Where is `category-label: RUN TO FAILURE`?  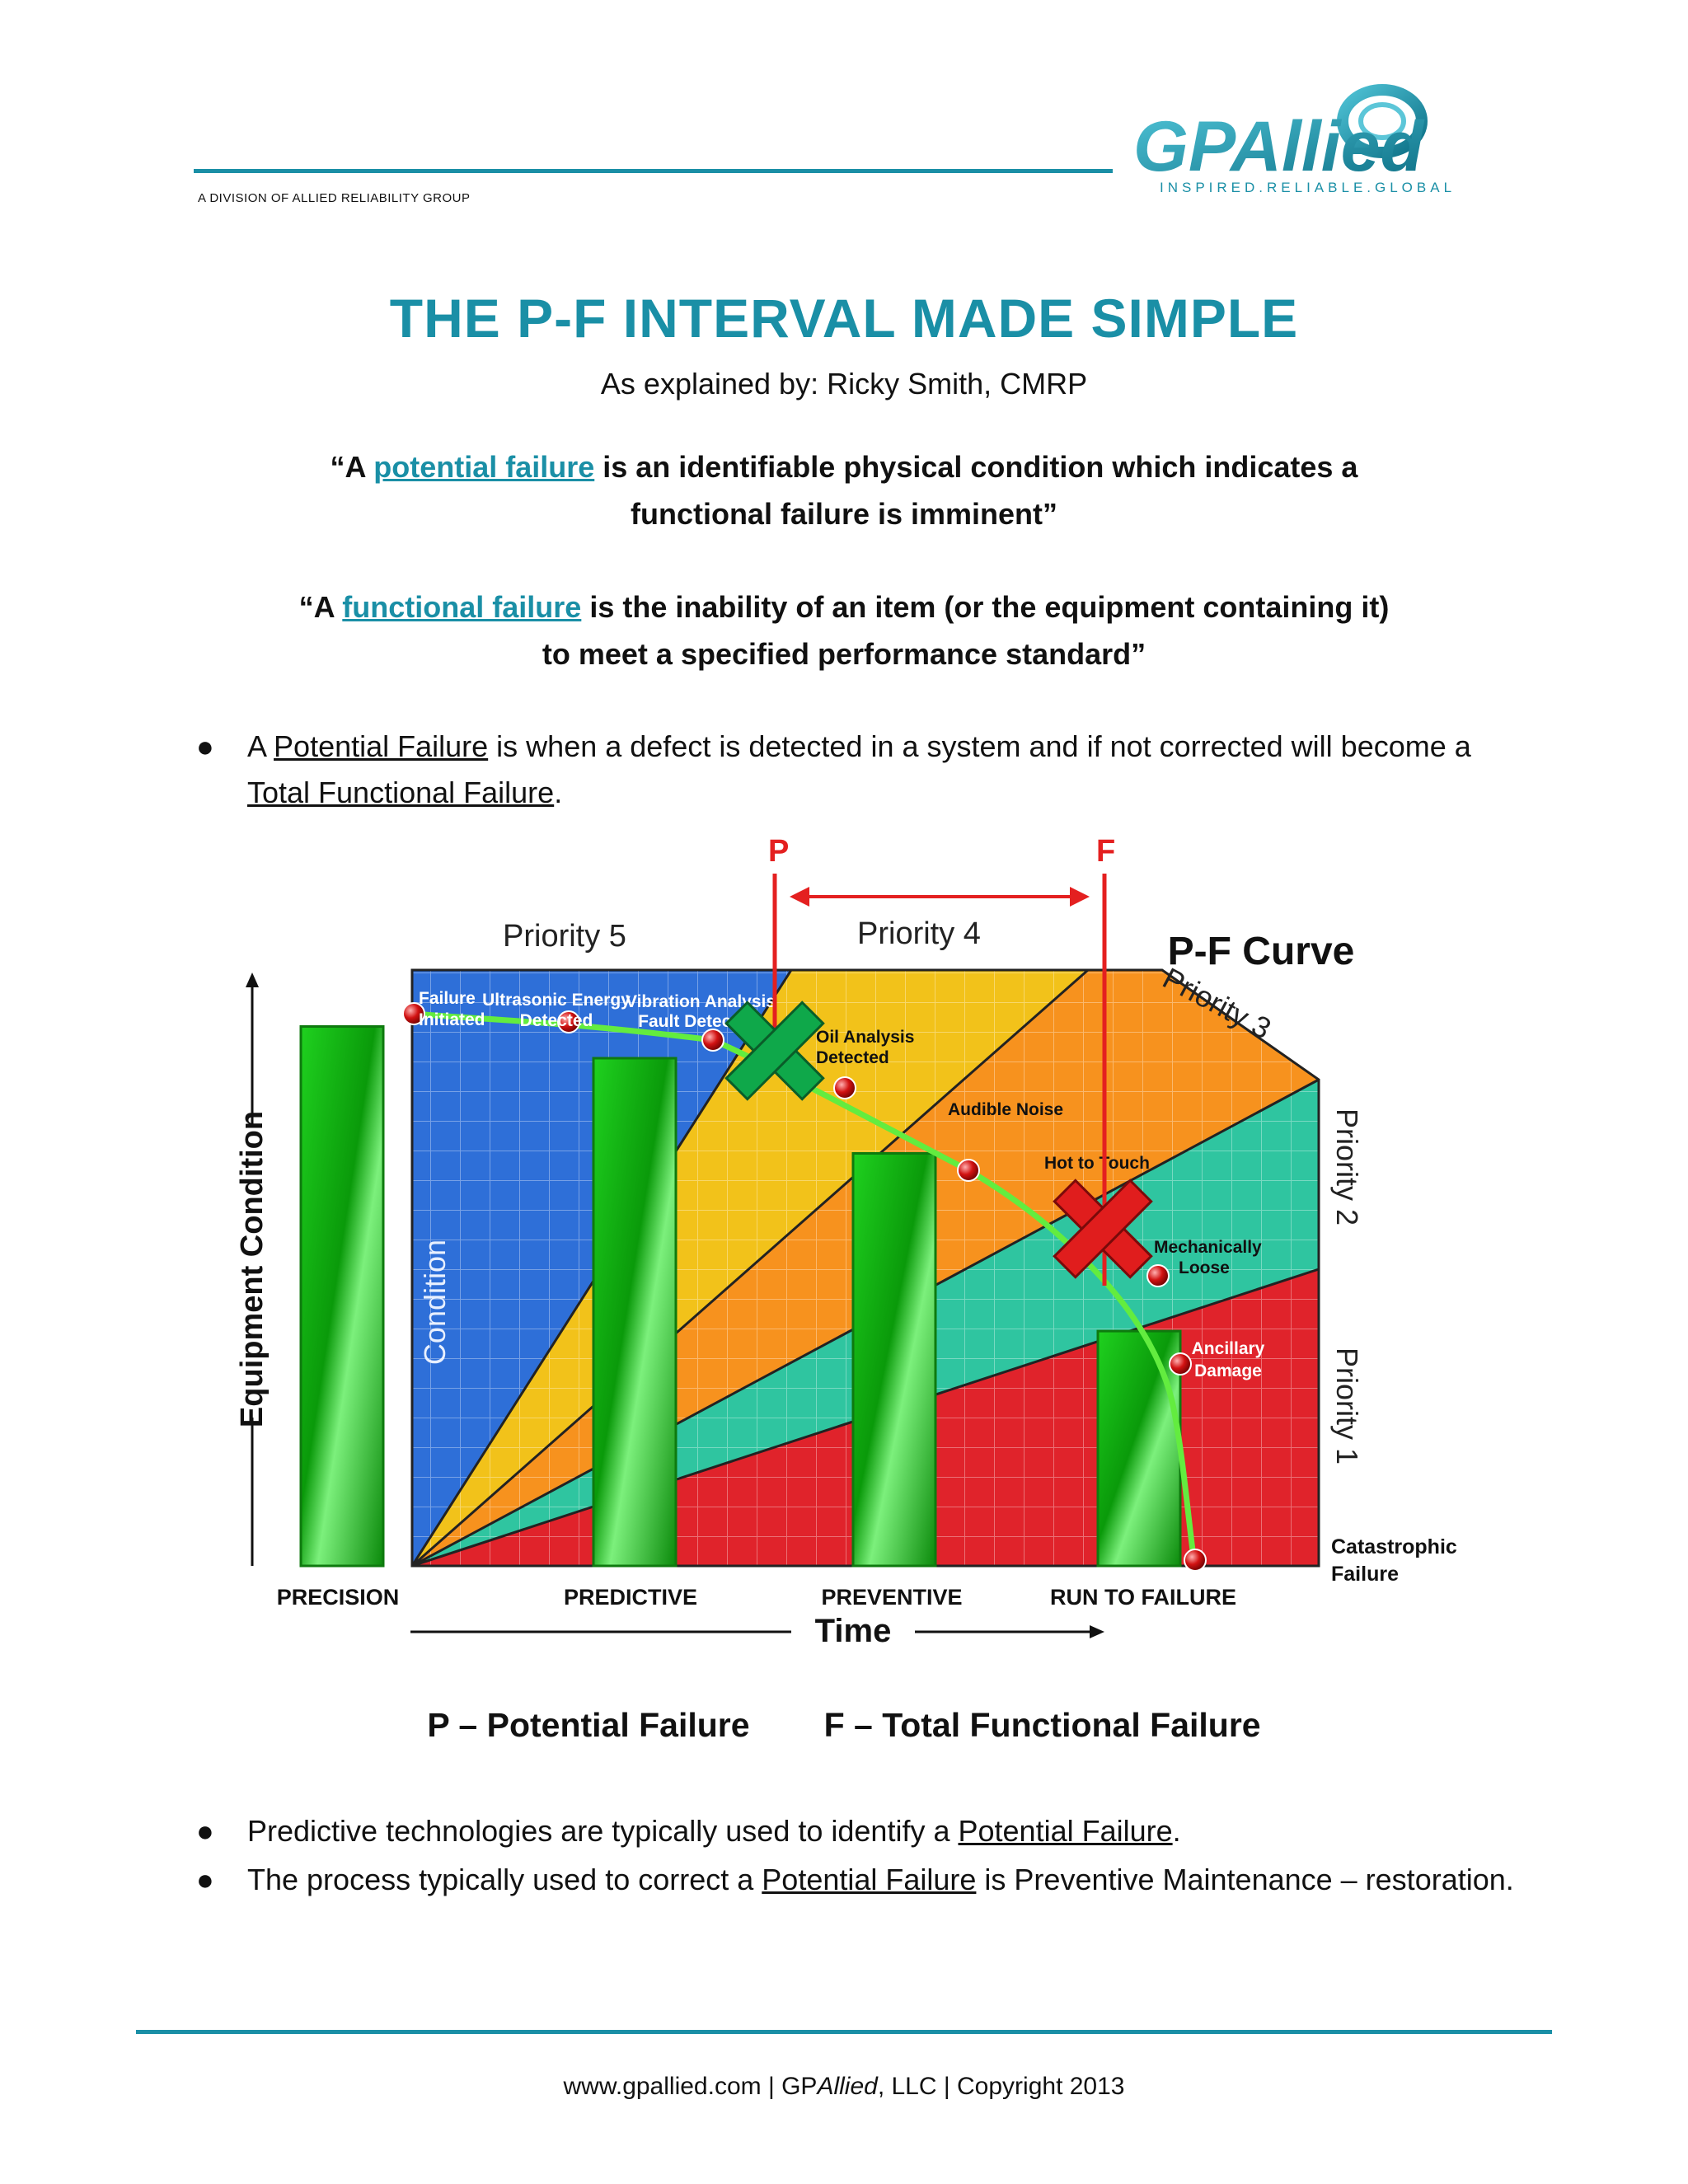 category-label: RUN TO FAILURE is located at coordinates (1143, 1597).